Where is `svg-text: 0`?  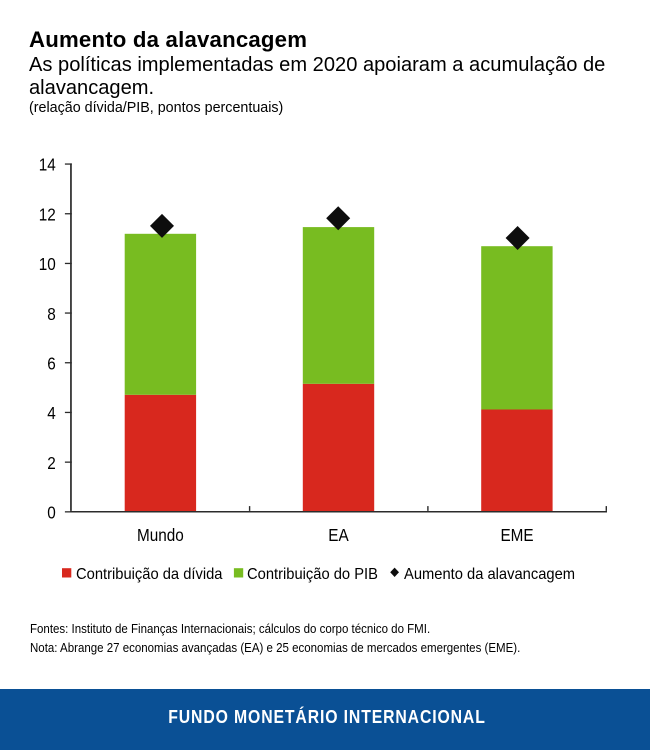 svg-text: 0 is located at coordinates (51, 512).